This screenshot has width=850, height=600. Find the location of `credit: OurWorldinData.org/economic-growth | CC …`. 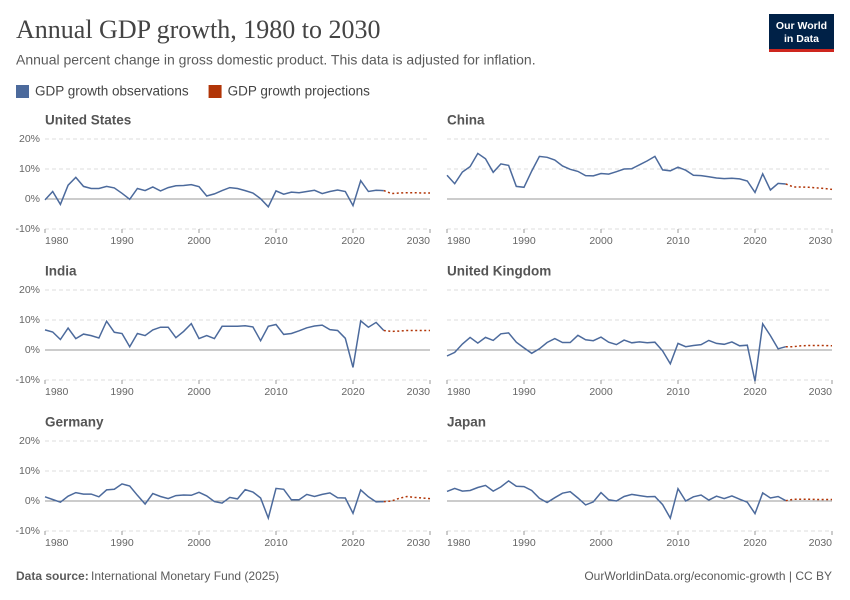

credit: OurWorldinData.org/economic-growth | CC … is located at coordinates (708, 576).